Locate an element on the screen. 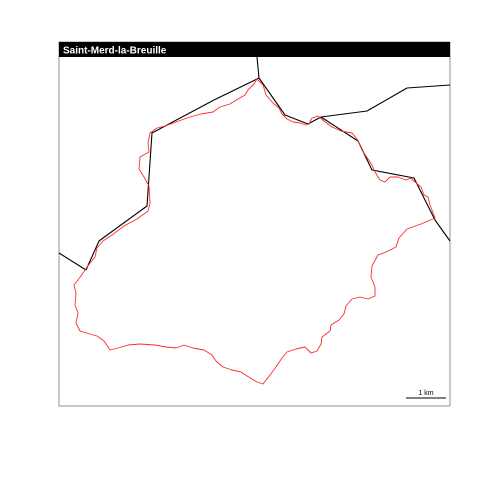  map-title: Saint-Merd-la-Breuille is located at coordinates (115, 51).